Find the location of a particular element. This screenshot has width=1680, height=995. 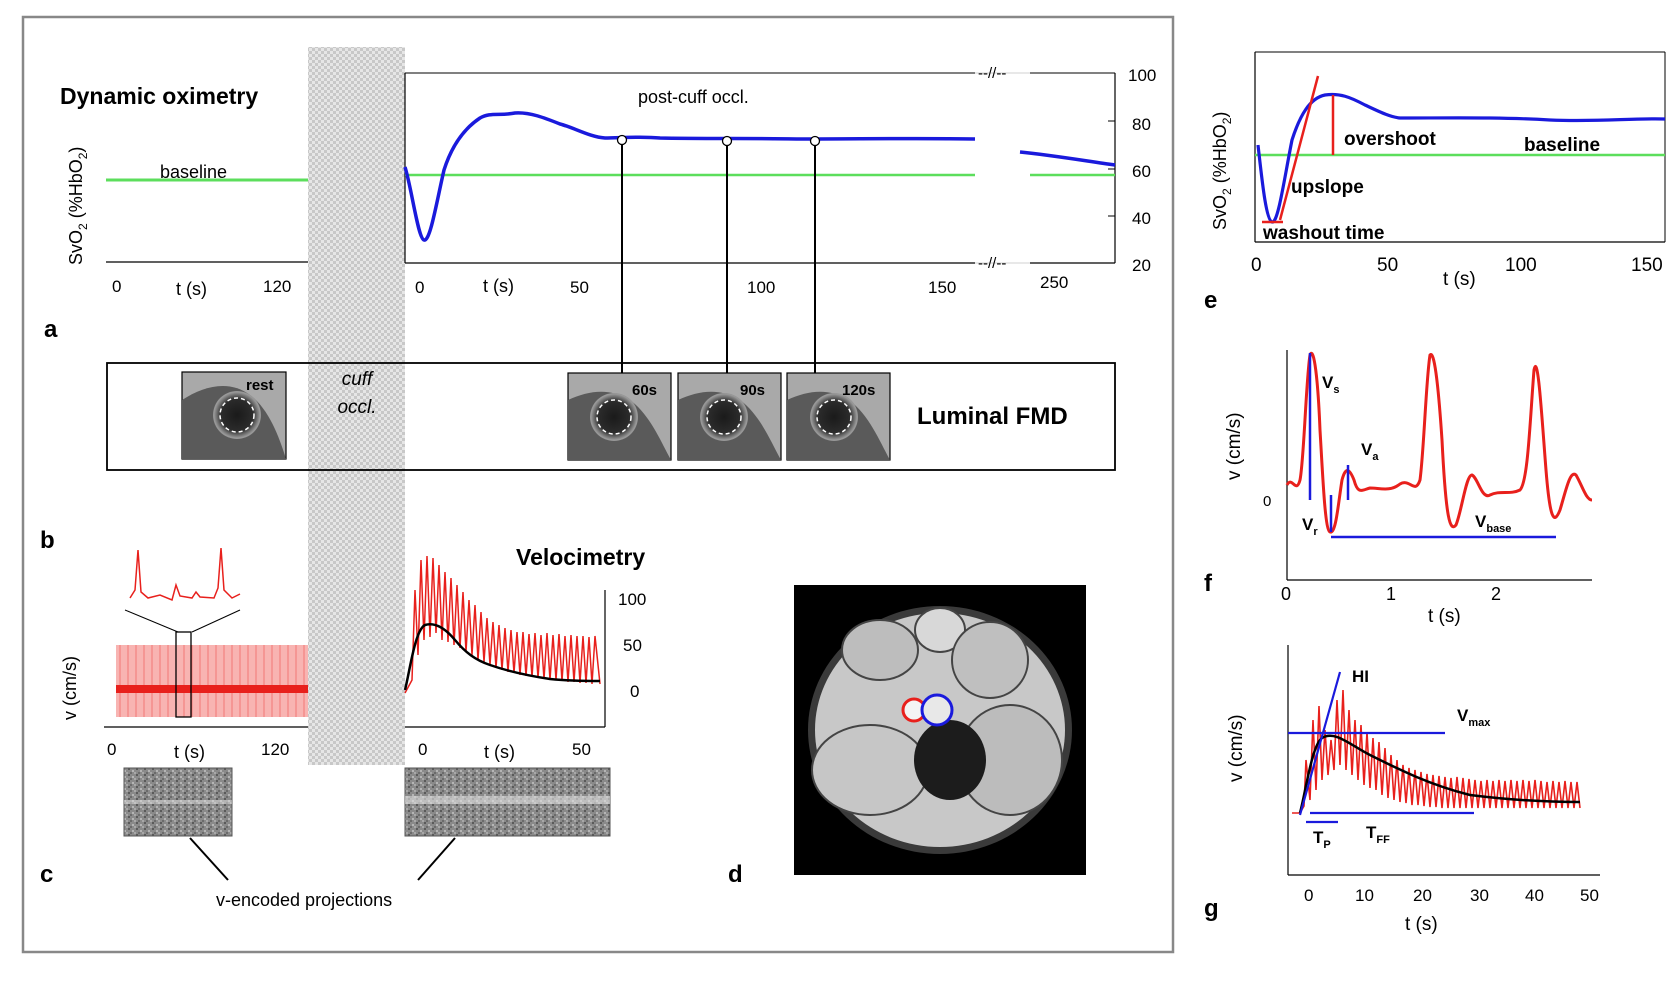

panel-a-right-xlabel: t (s) is located at coordinates (498, 286).